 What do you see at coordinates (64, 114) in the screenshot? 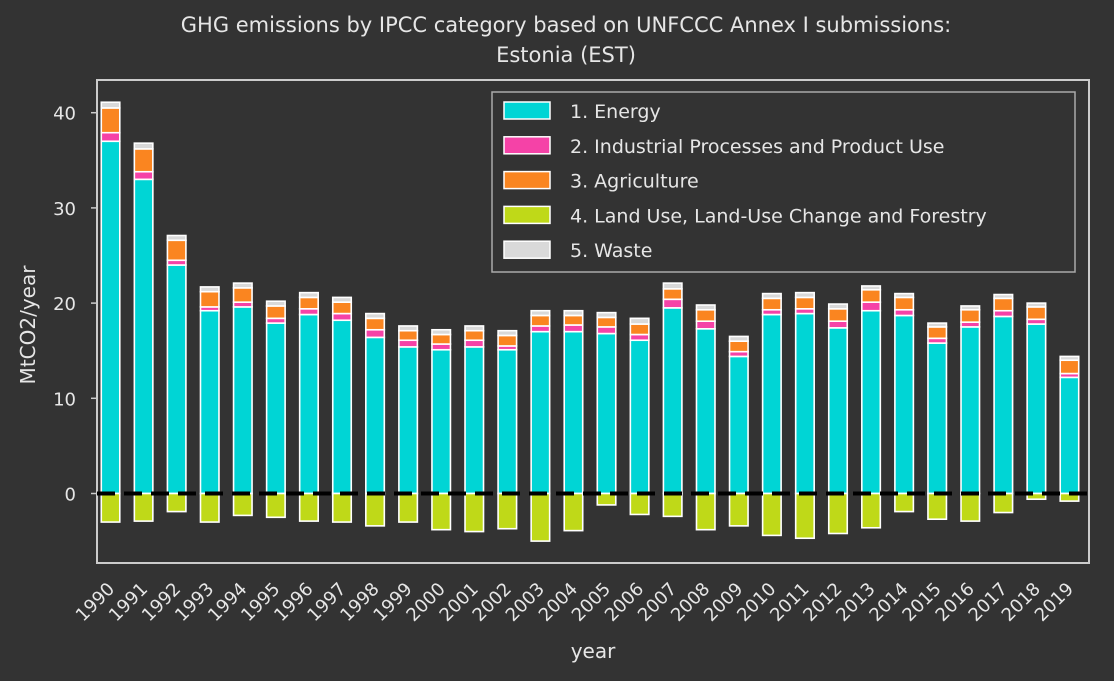
I see `y-tick-label: 40` at bounding box center [64, 114].